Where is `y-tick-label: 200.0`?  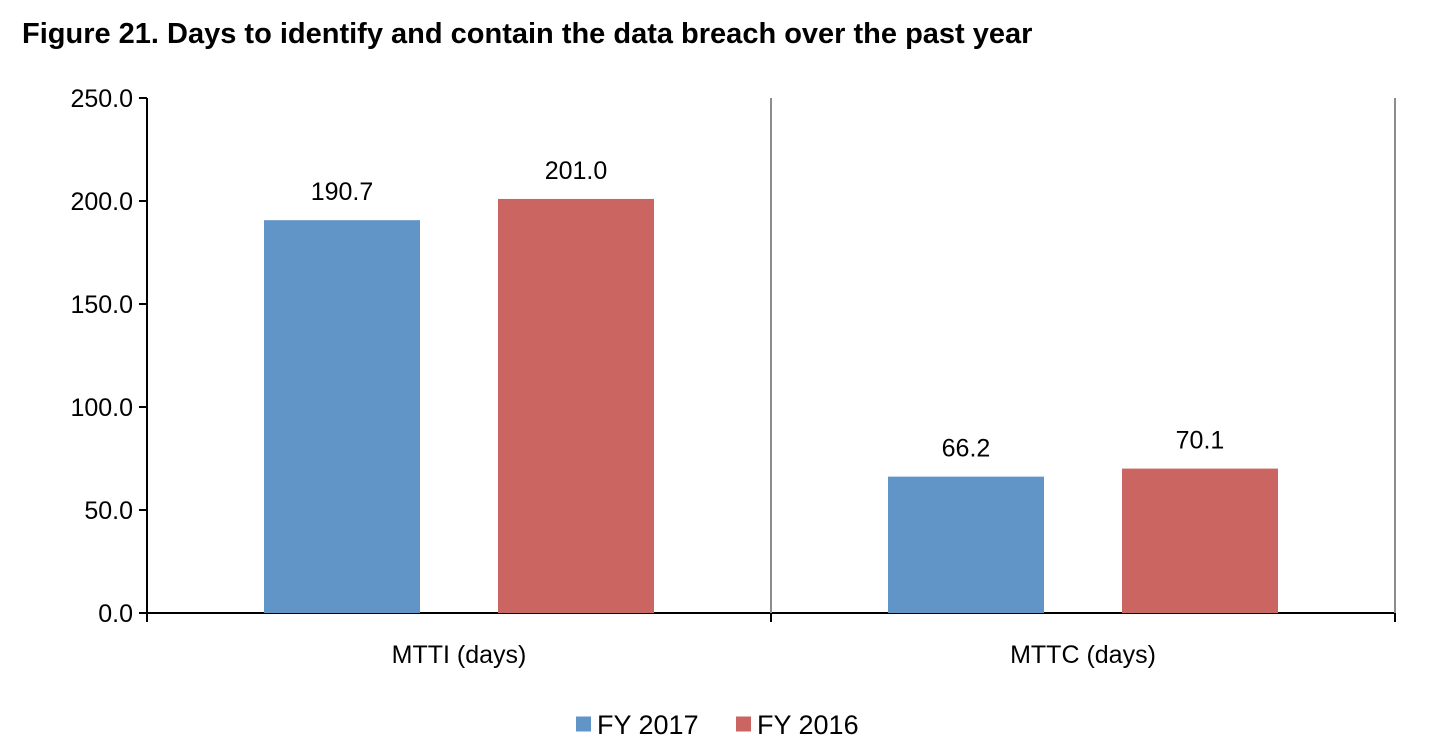
y-tick-label: 200.0 is located at coordinates (101, 202).